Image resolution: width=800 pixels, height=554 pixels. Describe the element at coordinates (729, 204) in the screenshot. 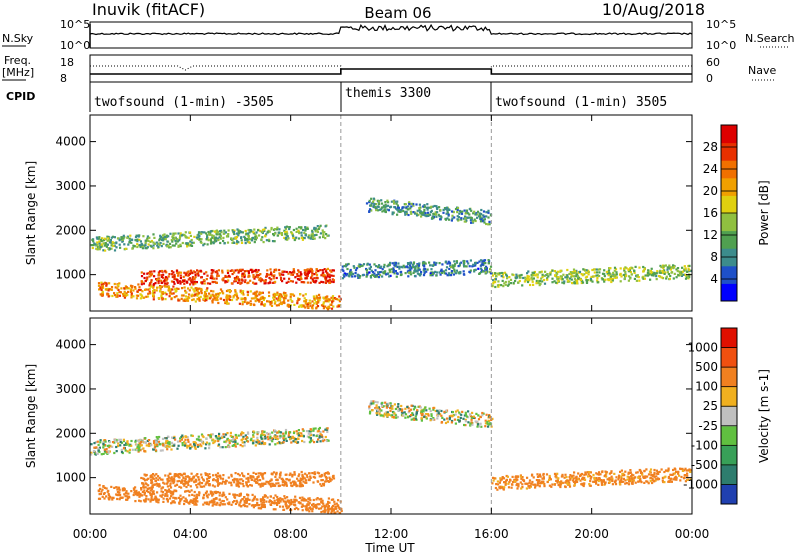

I see `colorbar-swatch` at that location.